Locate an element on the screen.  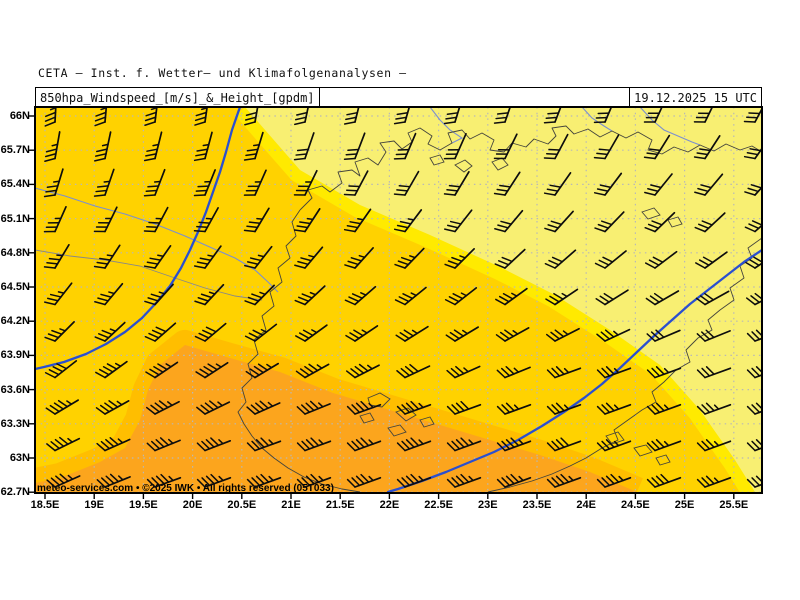
lon-label: 22.5E is located at coordinates (438, 505).